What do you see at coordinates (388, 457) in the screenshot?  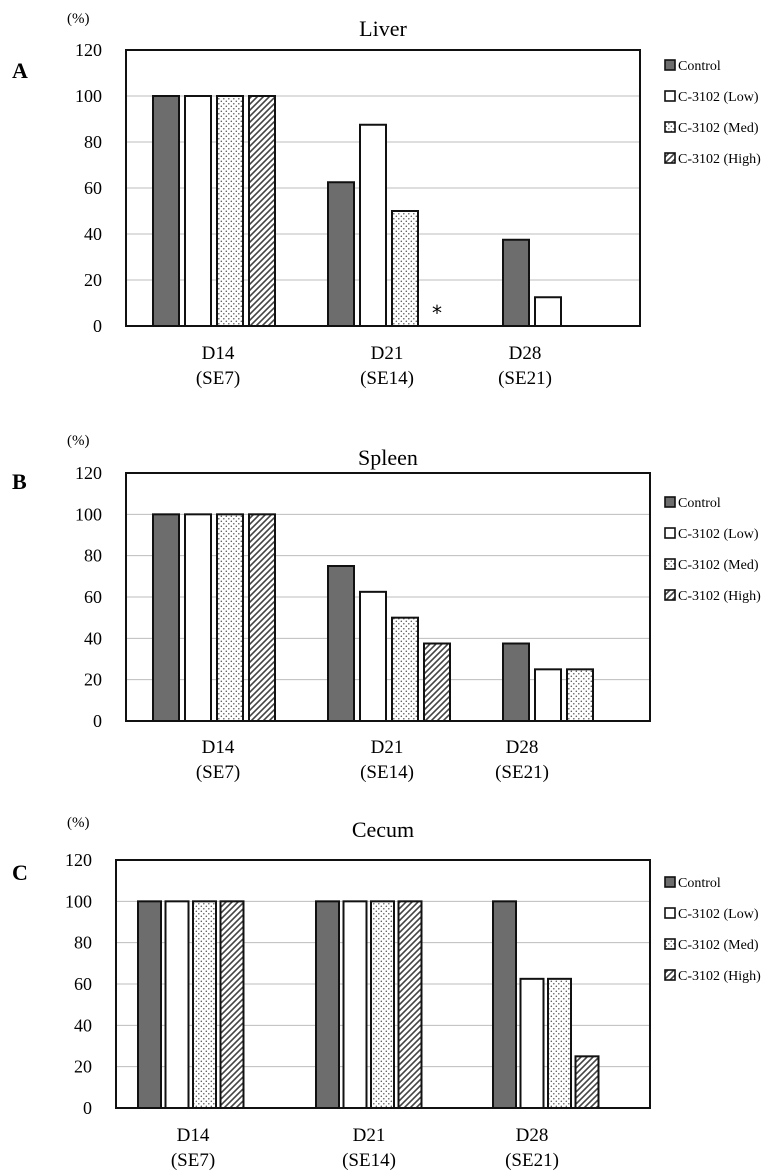 I see `chart-title: Spleen` at bounding box center [388, 457].